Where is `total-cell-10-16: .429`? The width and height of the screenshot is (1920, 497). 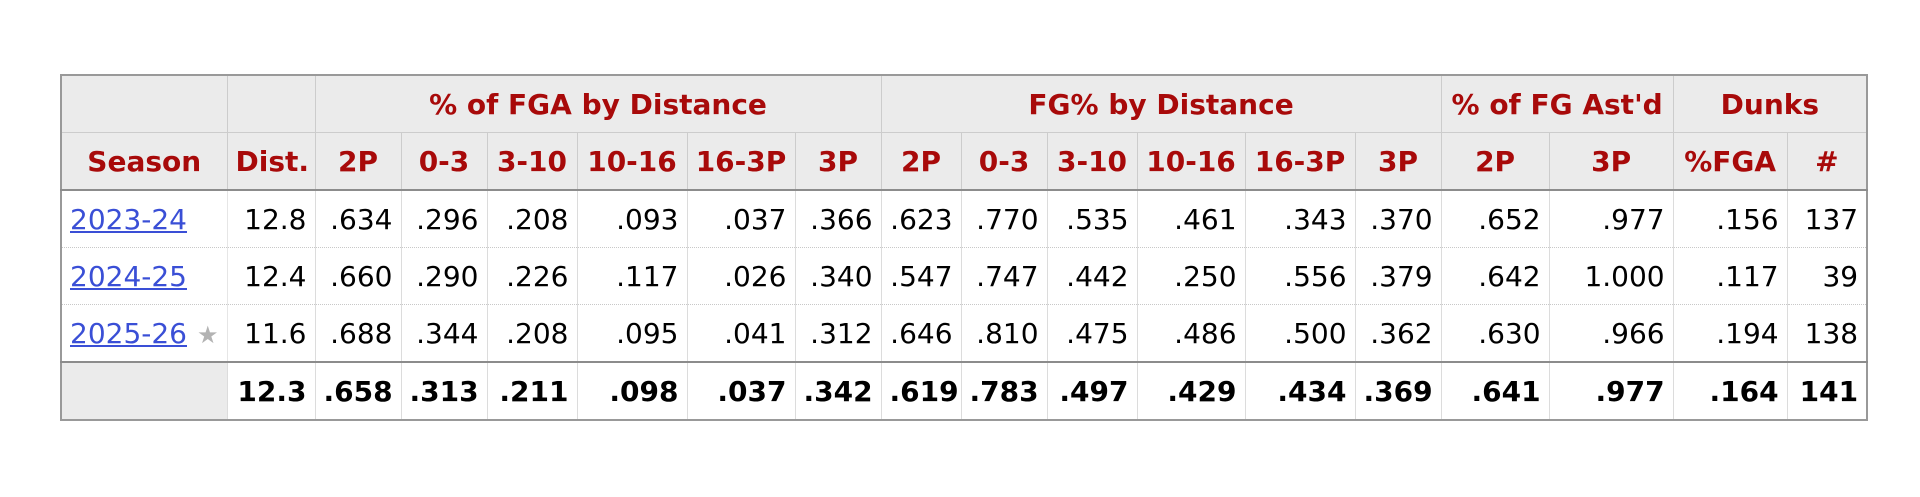
total-cell-10-16: .429 is located at coordinates (1191, 390).